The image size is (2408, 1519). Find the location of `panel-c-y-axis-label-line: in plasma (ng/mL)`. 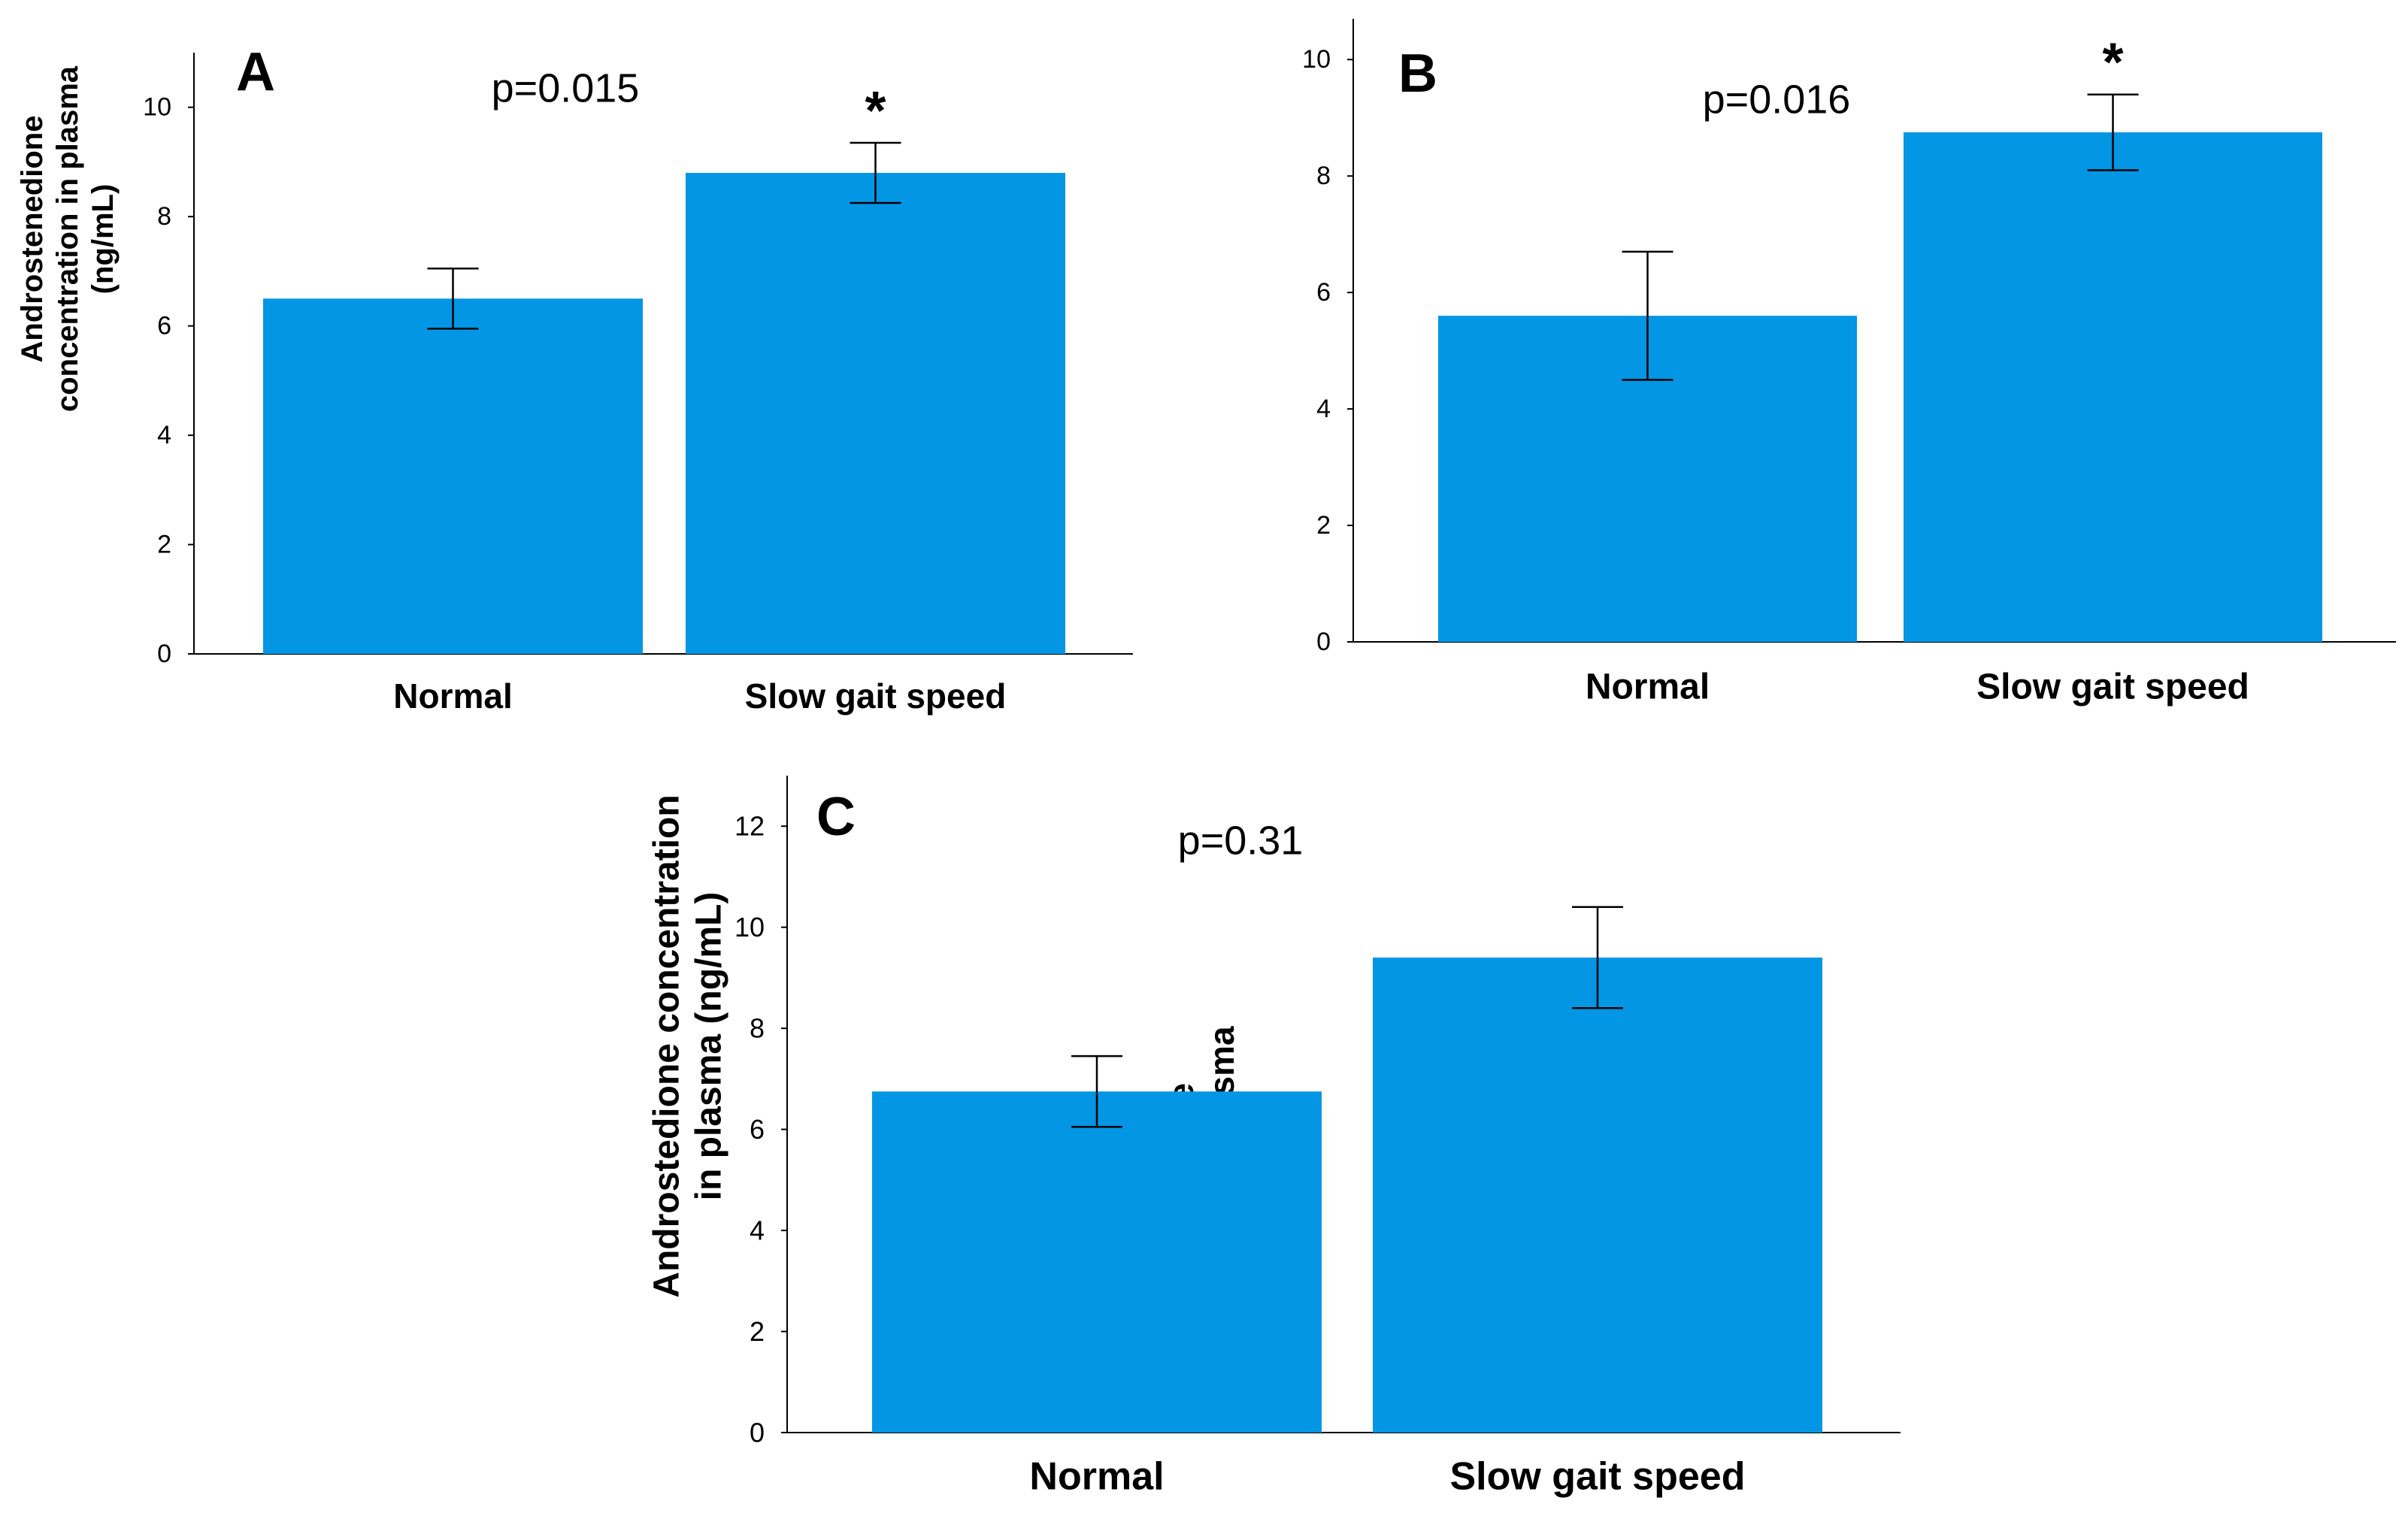

panel-c-y-axis-label-line: in plasma (ng/mL) is located at coordinates (709, 1046).